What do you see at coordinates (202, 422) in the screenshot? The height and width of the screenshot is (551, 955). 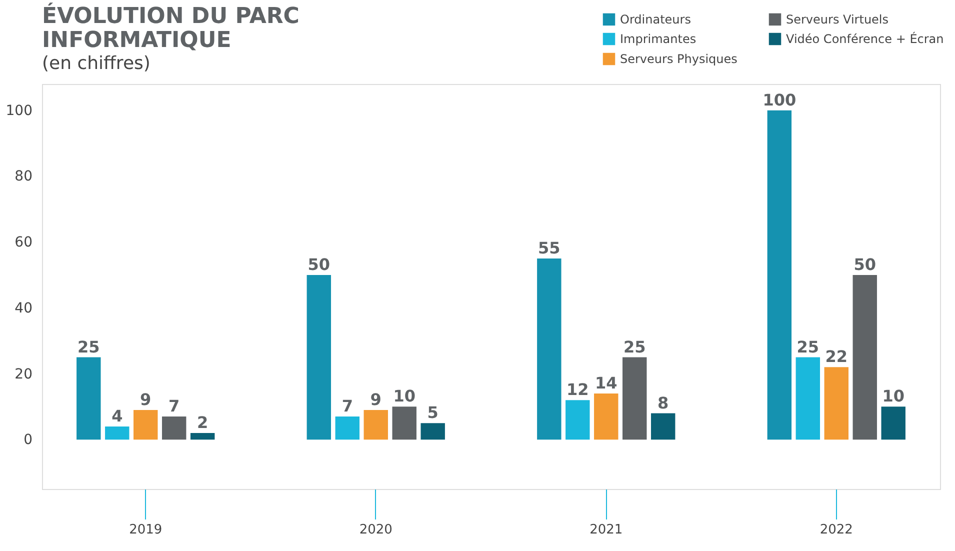 I see `data-label: 2` at bounding box center [202, 422].